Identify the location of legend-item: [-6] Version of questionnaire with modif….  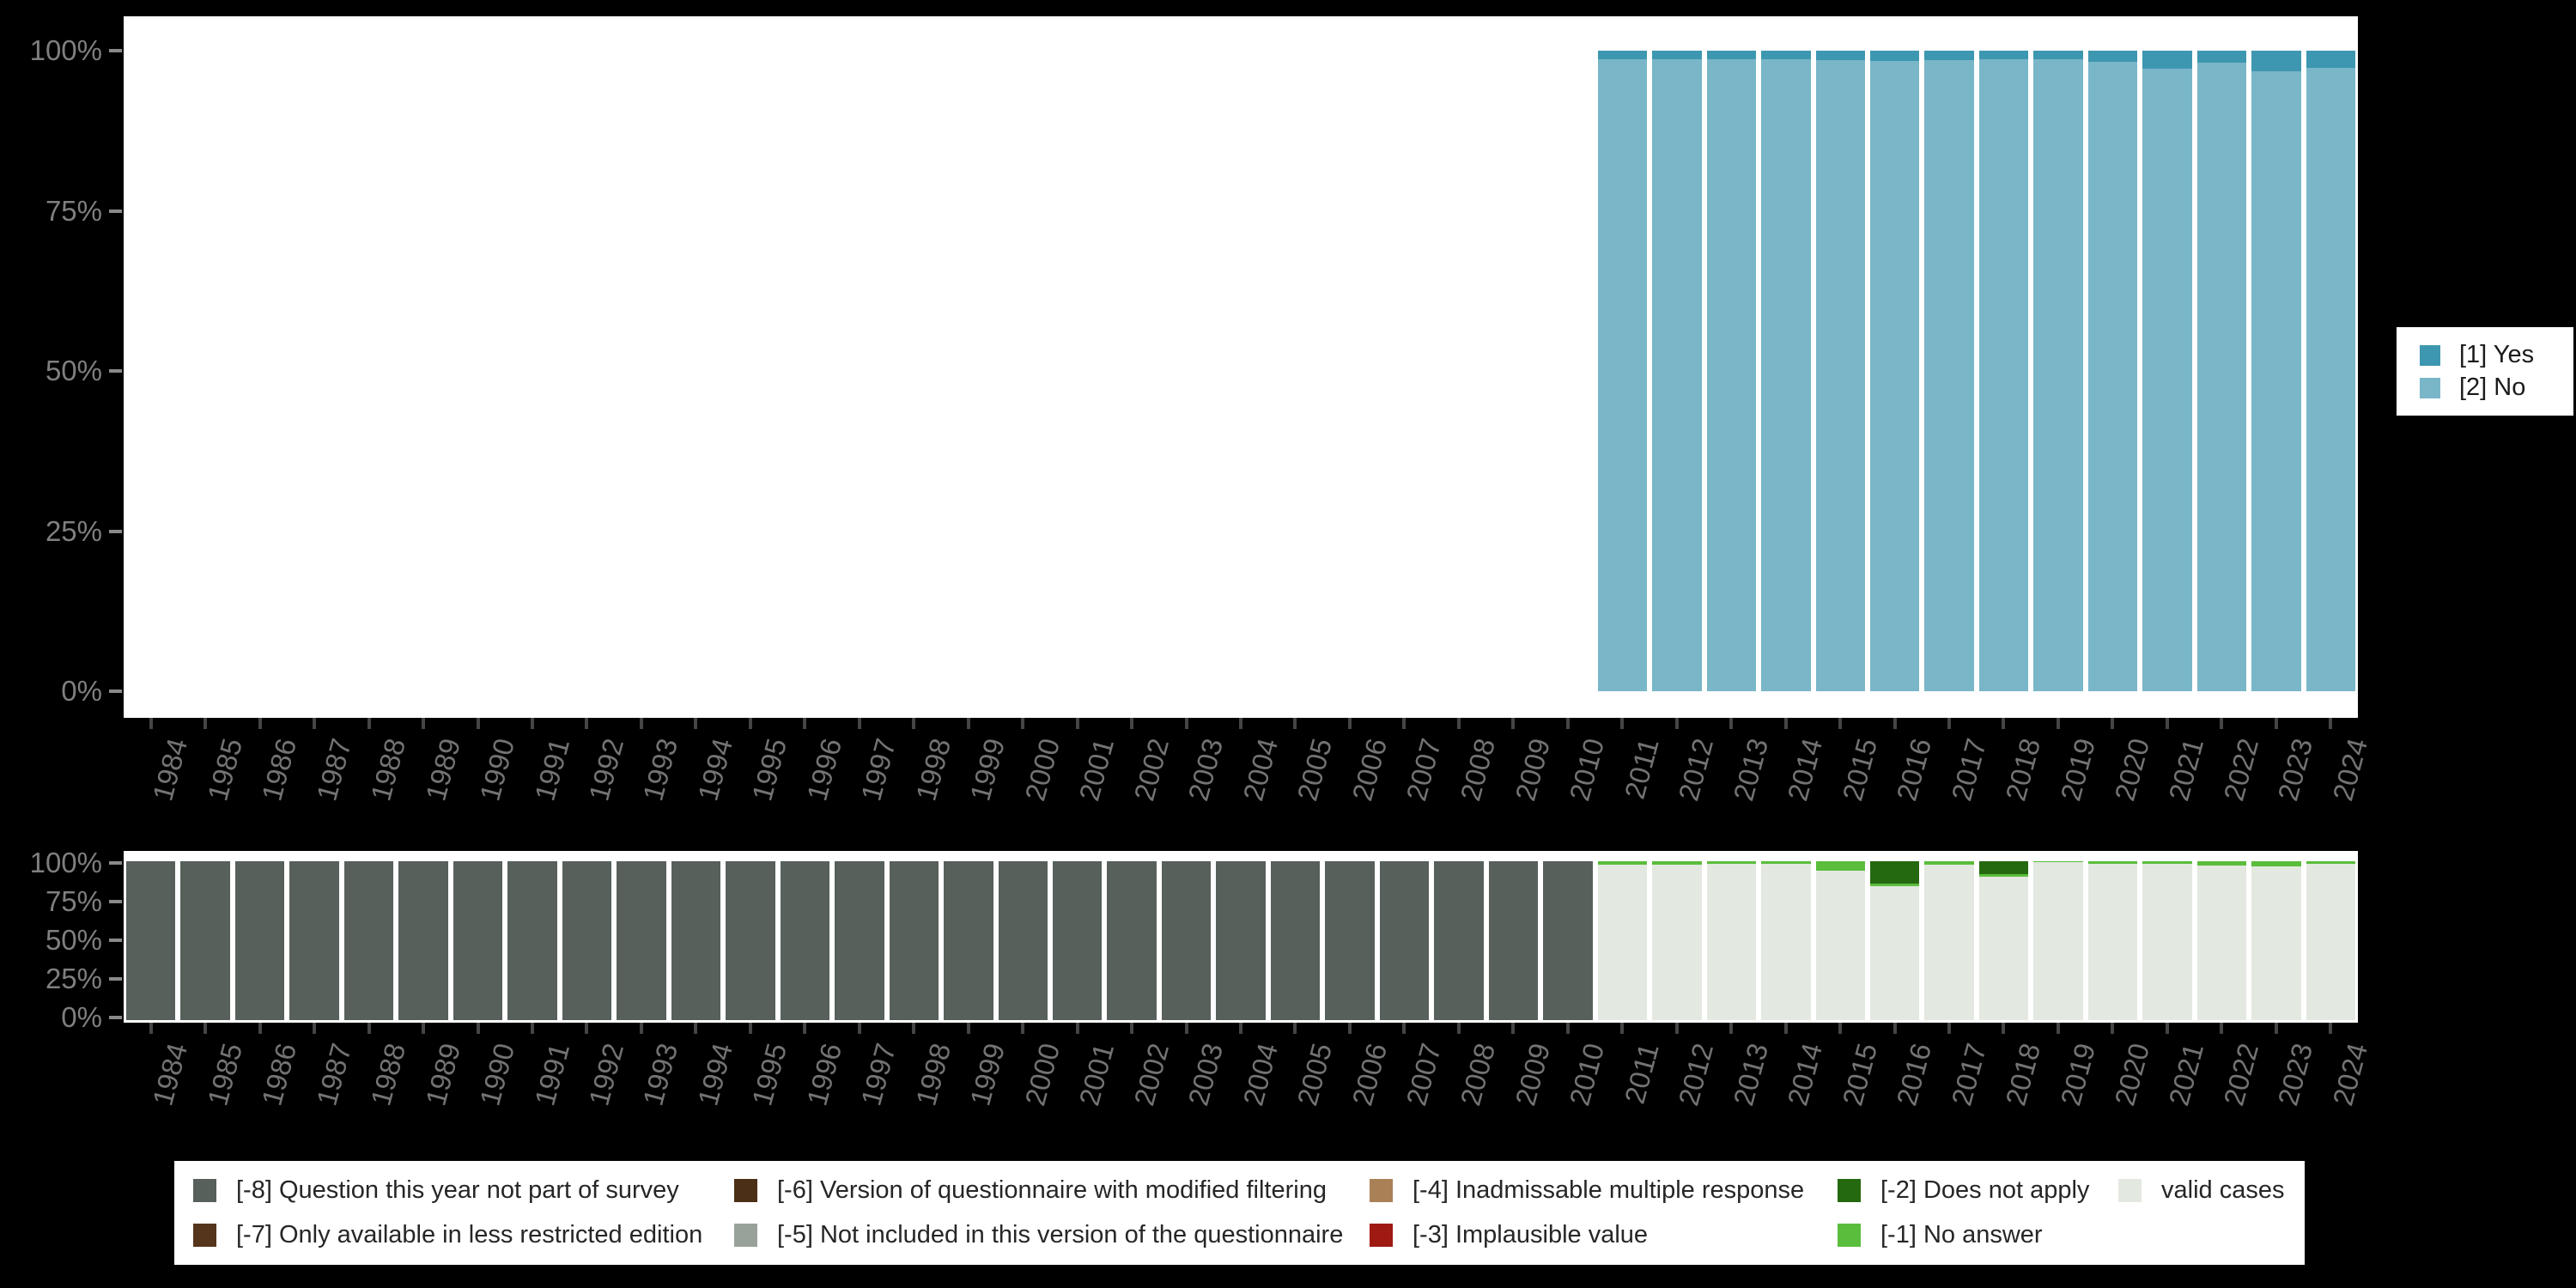
(1030, 1190).